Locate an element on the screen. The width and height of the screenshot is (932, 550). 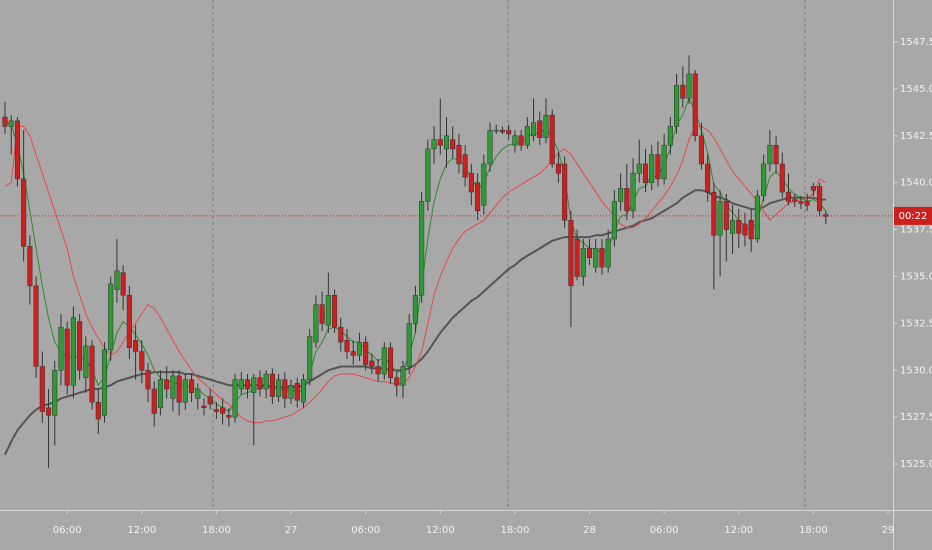
y-tick-label: 1532.50 is located at coordinates (916, 323).